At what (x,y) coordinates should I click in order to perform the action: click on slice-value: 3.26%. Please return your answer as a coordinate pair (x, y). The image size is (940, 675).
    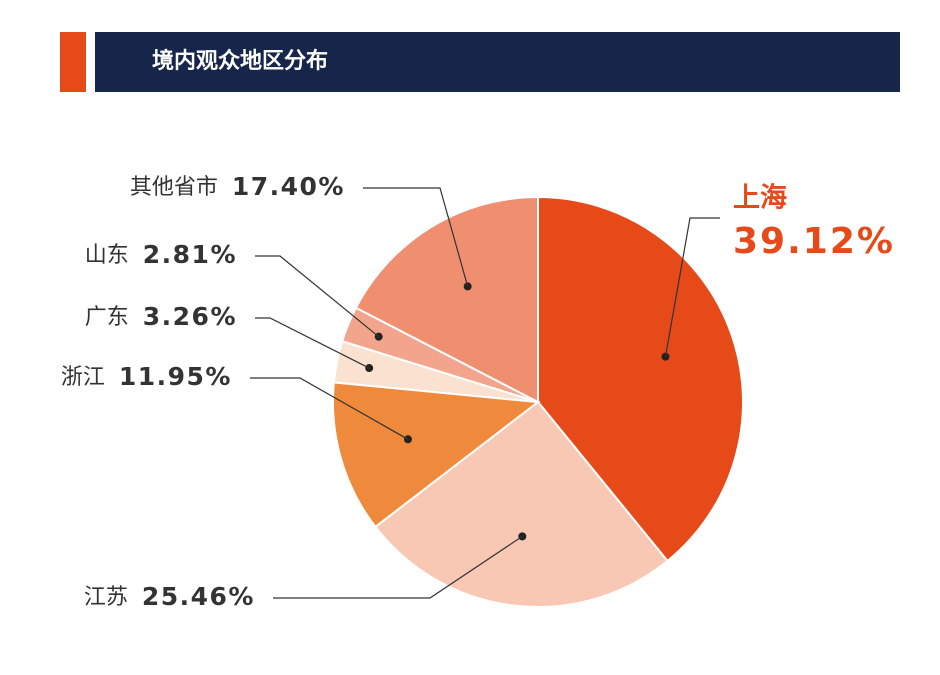
    Looking at the image, I should click on (190, 316).